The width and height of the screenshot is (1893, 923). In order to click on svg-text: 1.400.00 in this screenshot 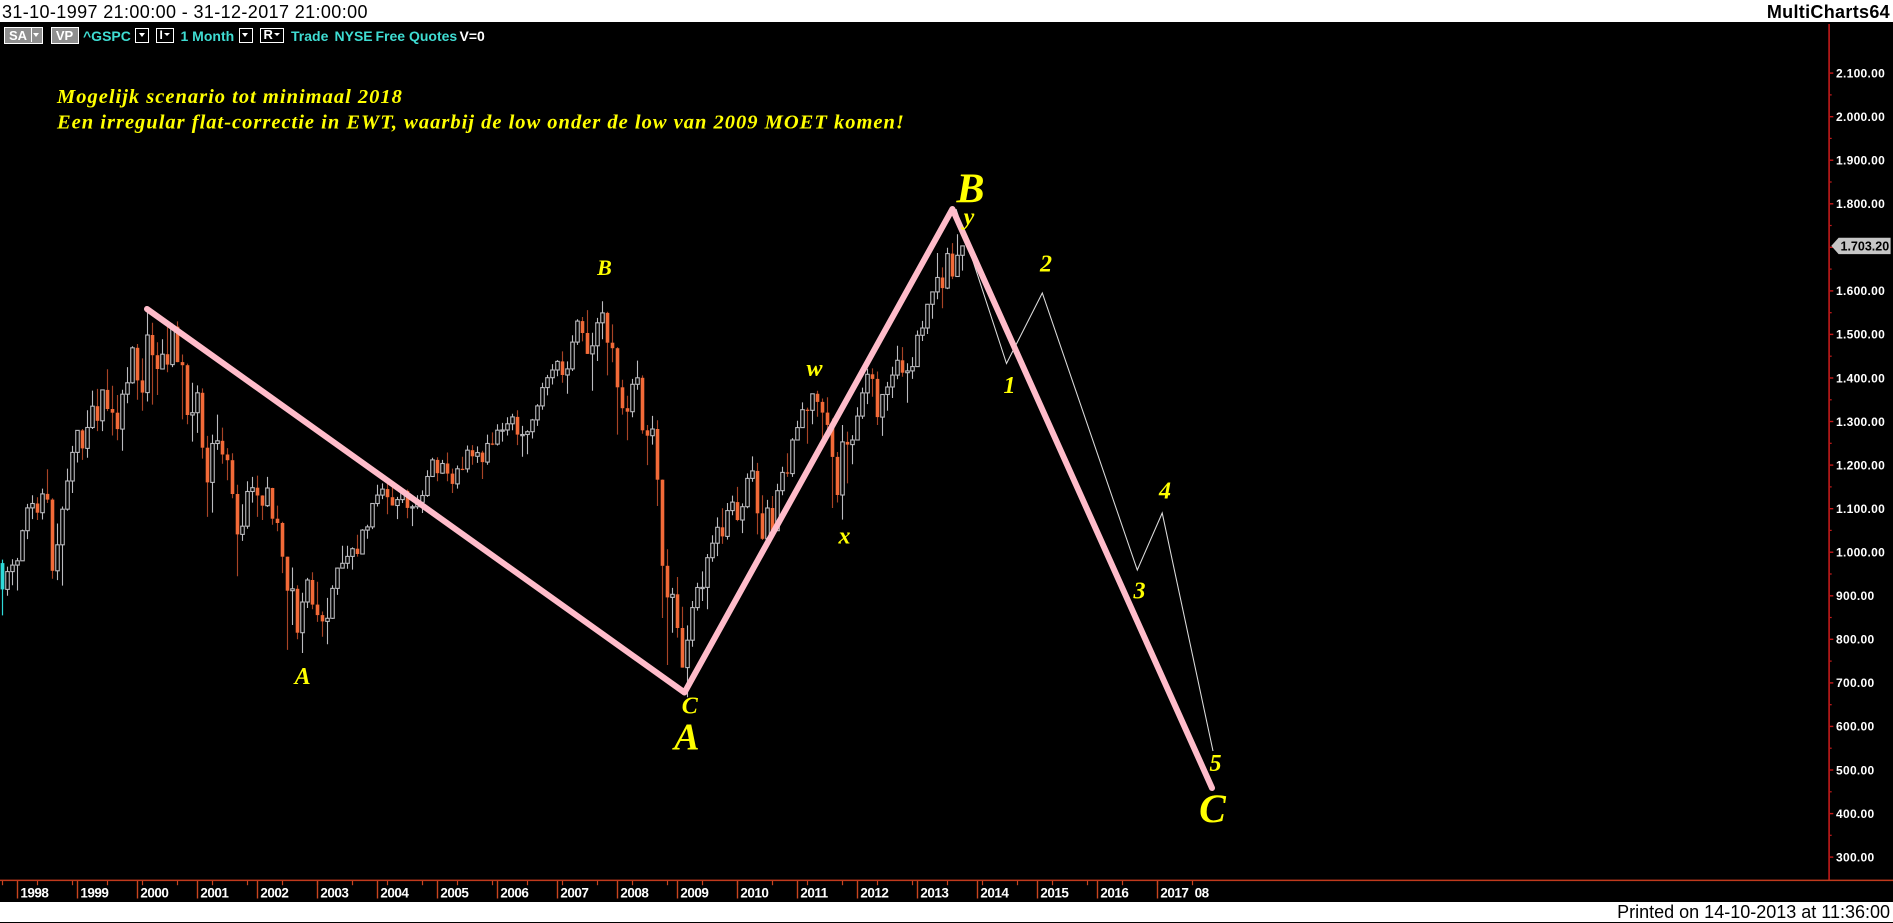, I will do `click(1860, 378)`.